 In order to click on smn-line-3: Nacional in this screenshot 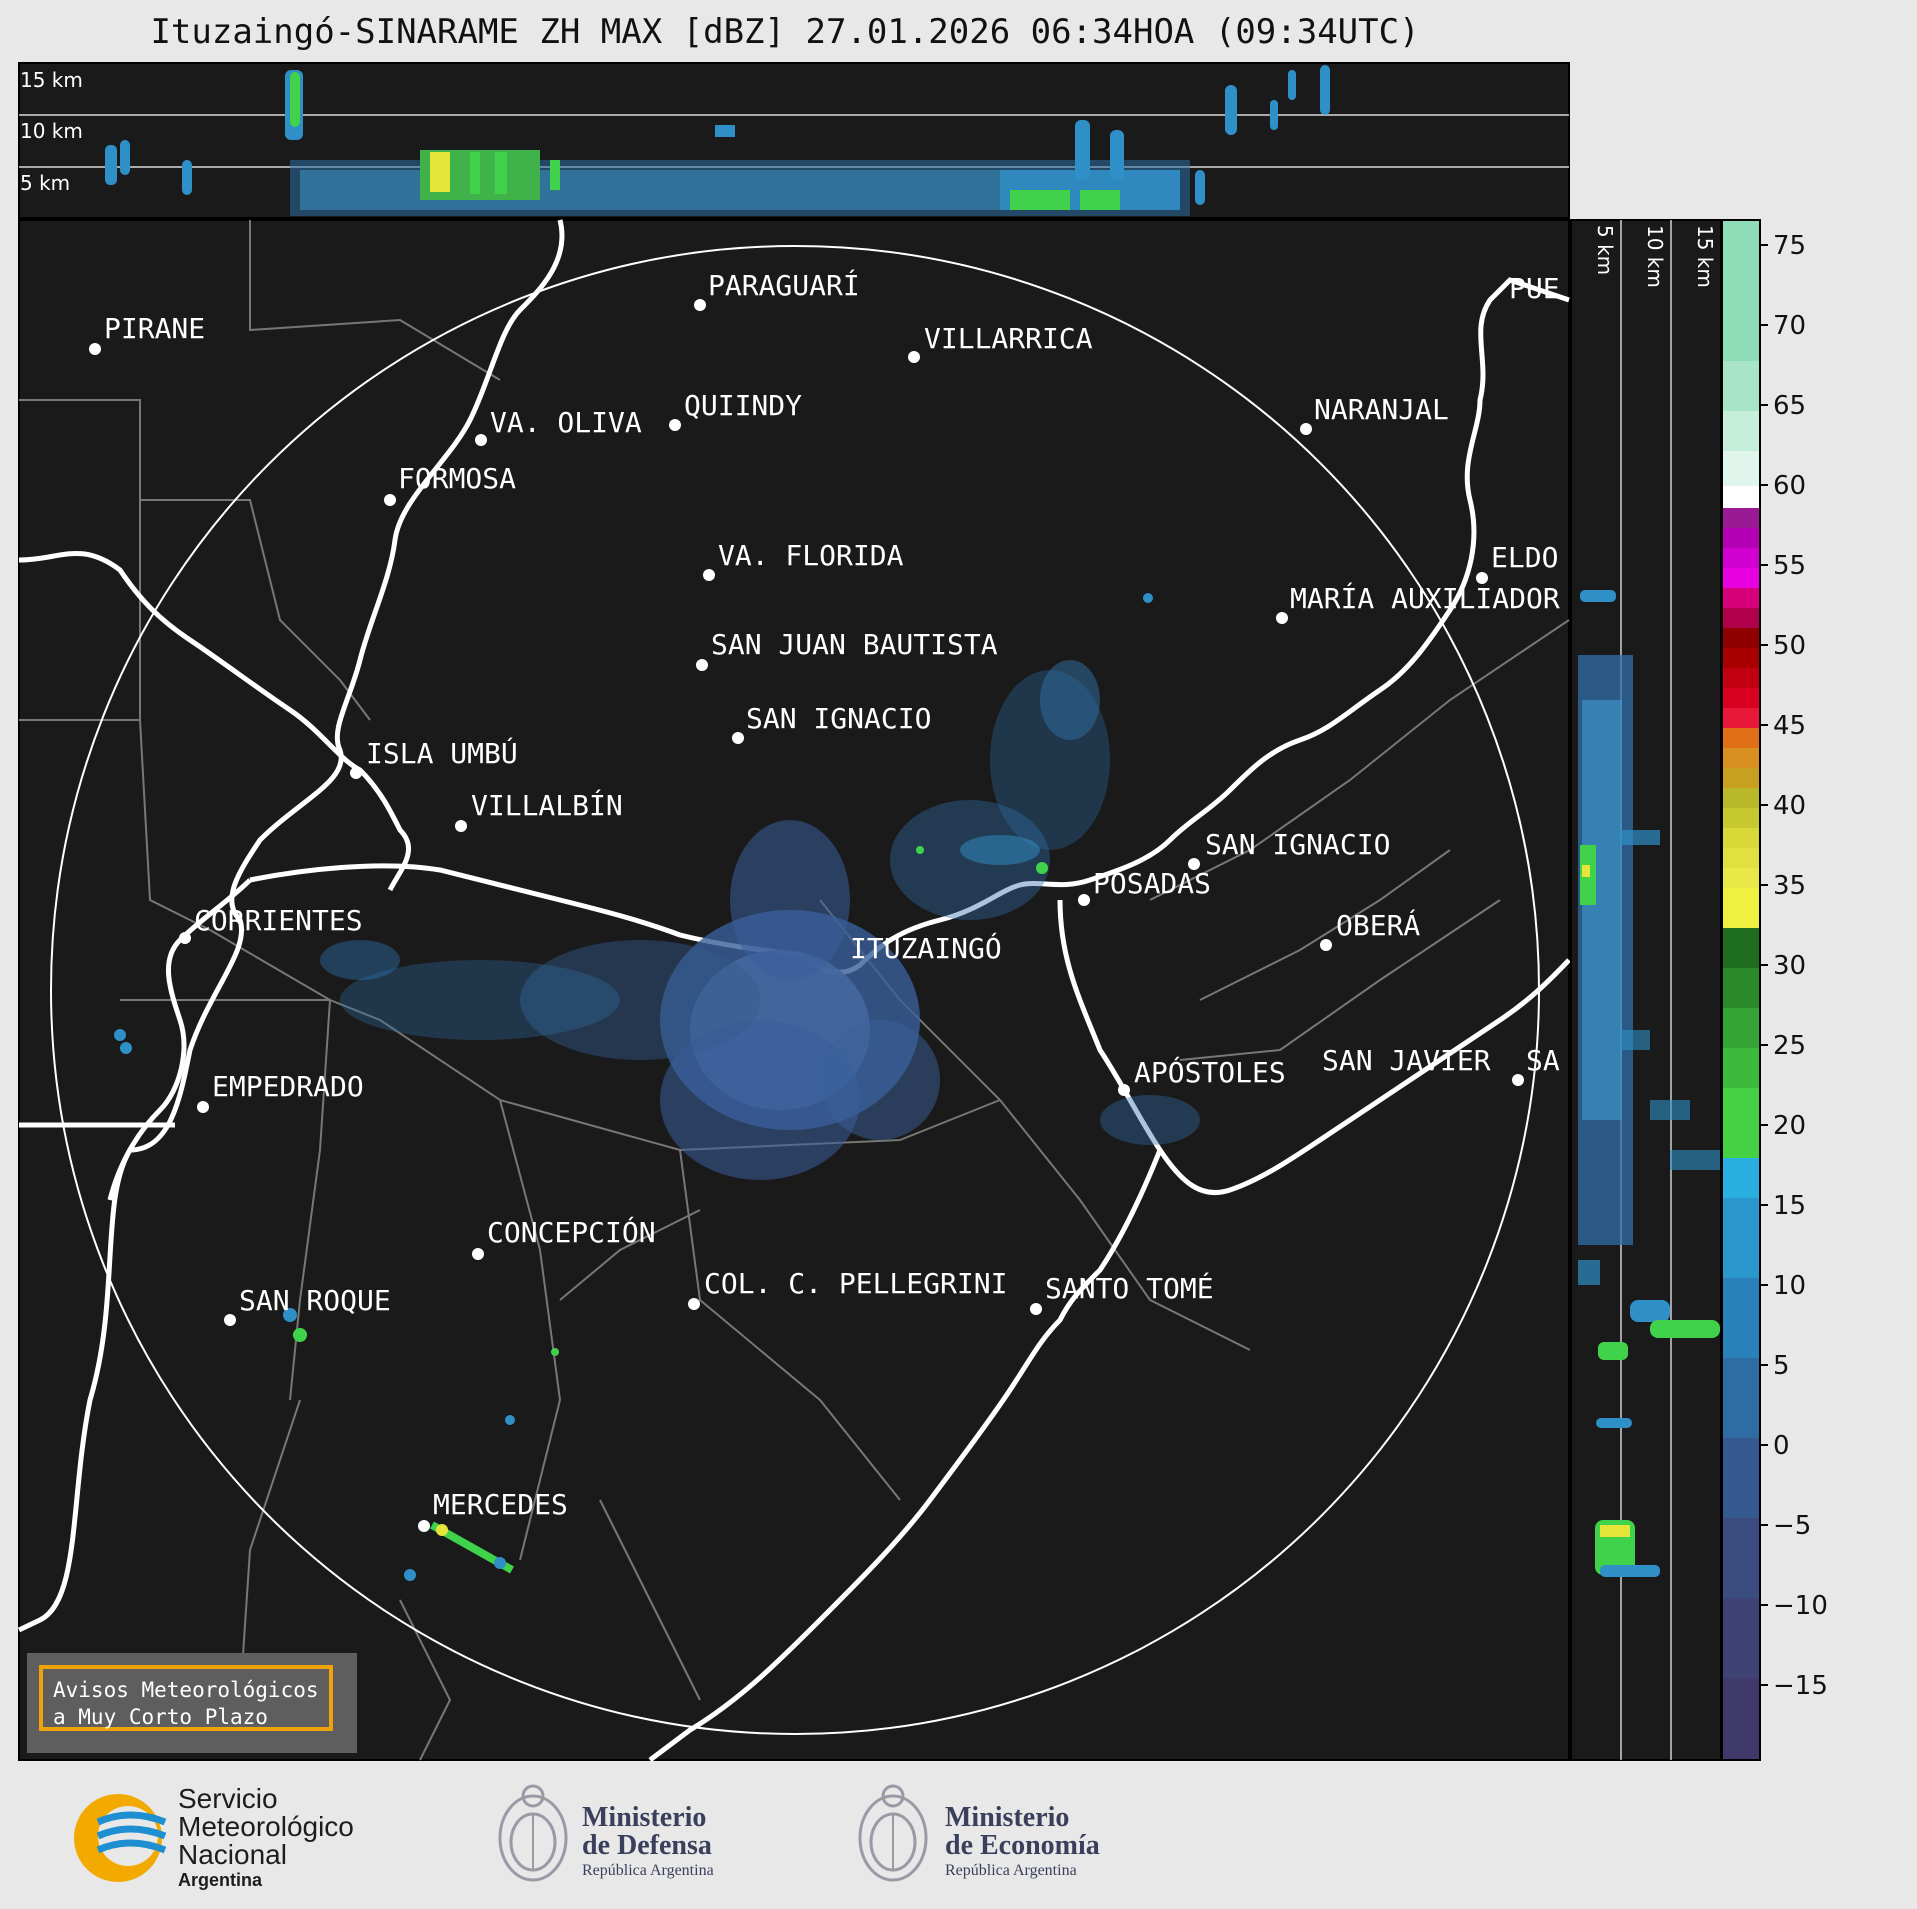, I will do `click(232, 1854)`.